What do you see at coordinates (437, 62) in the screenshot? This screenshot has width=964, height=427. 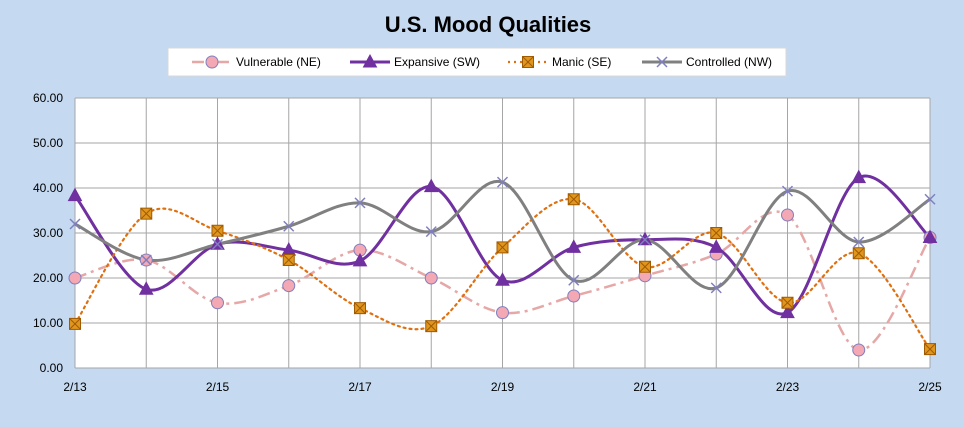 I see `legend-label: Expansive (SW)` at bounding box center [437, 62].